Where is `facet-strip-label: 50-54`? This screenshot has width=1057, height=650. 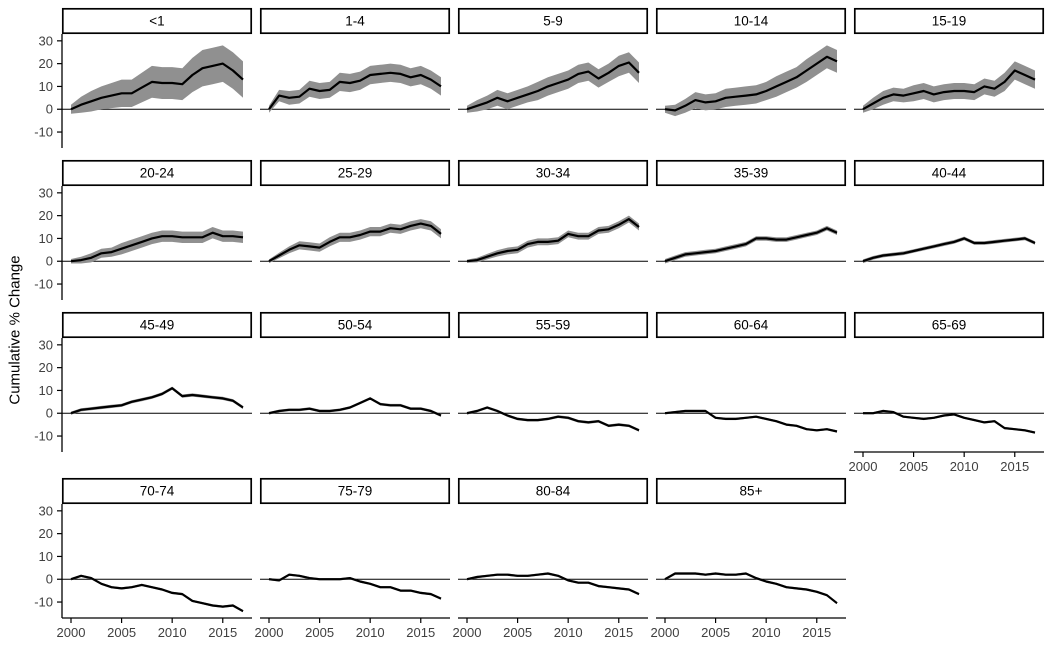
facet-strip-label: 50-54 is located at coordinates (355, 325).